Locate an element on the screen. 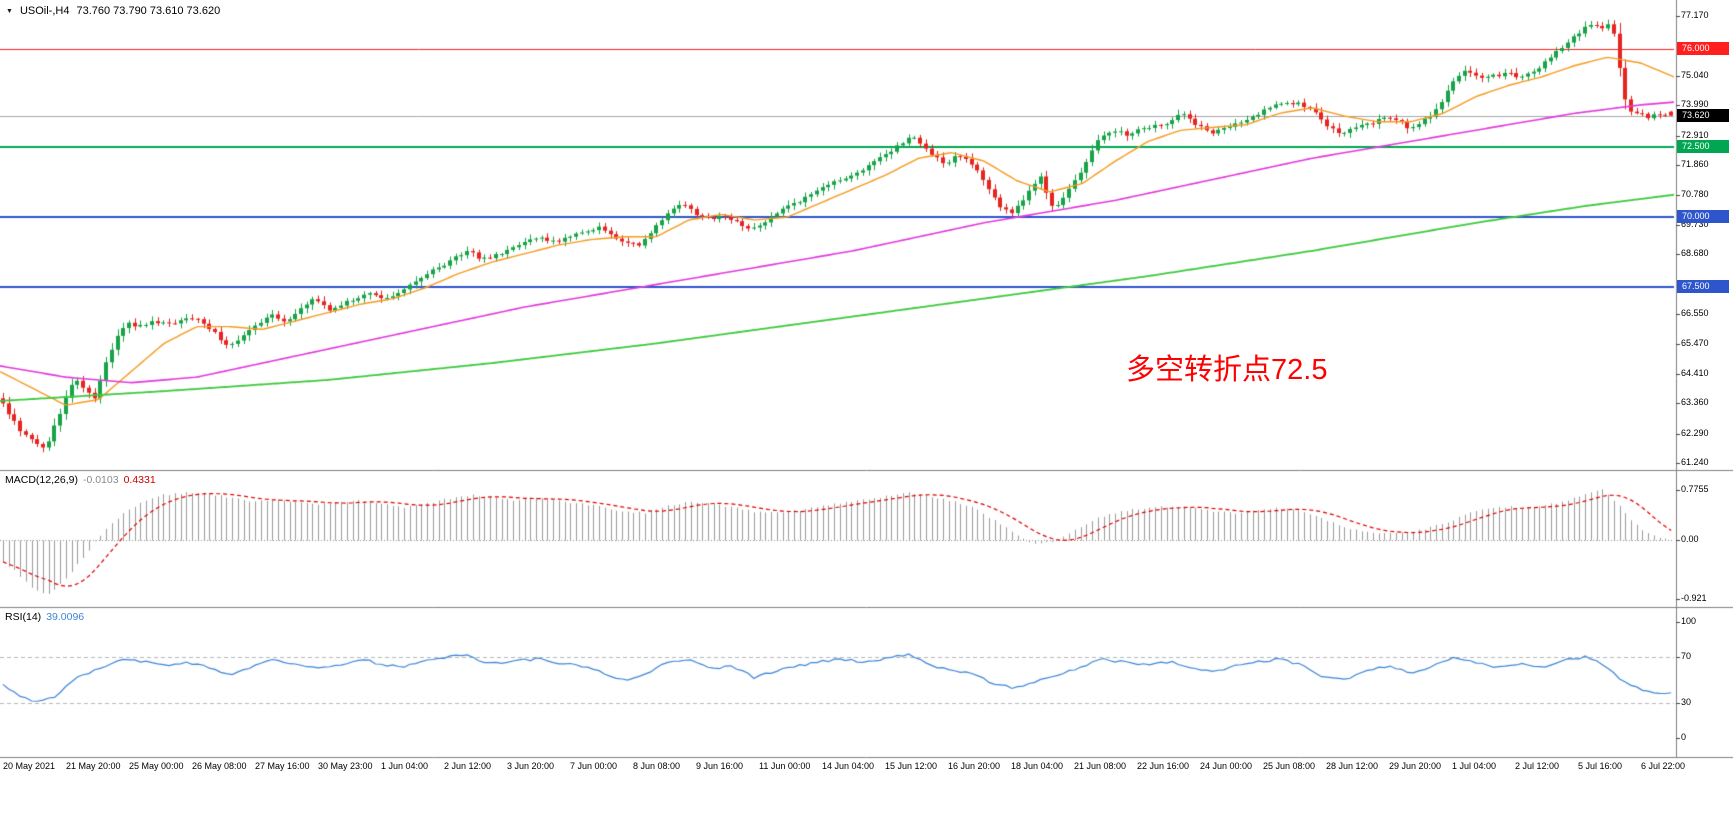 The height and width of the screenshot is (840, 1733). chart-dropdown-icon: ▼ is located at coordinates (9, 11).